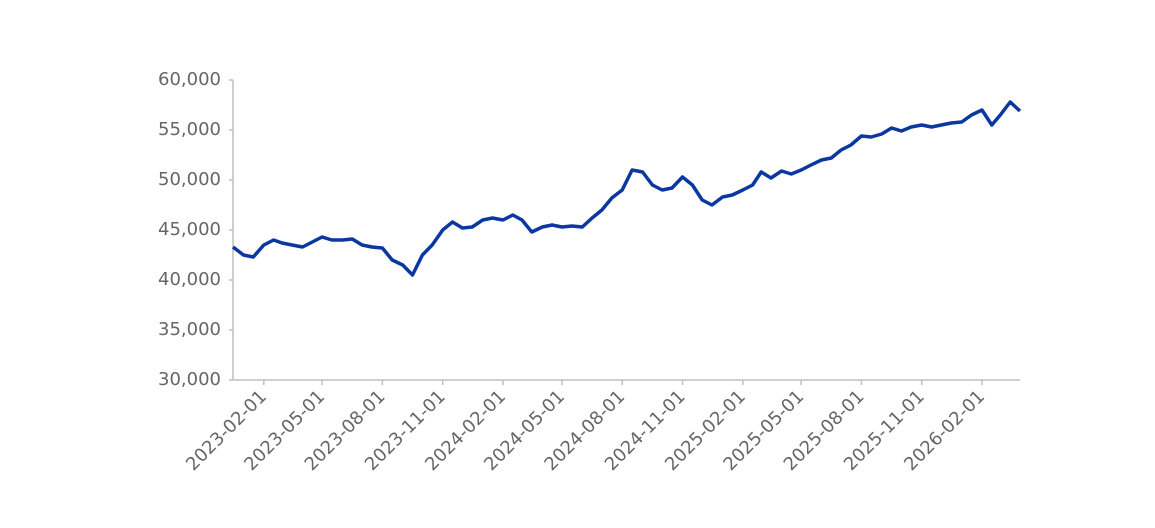 This screenshot has height=528, width=1155. Describe the element at coordinates (189, 229) in the screenshot. I see `y-tick-label: 45,000` at that location.